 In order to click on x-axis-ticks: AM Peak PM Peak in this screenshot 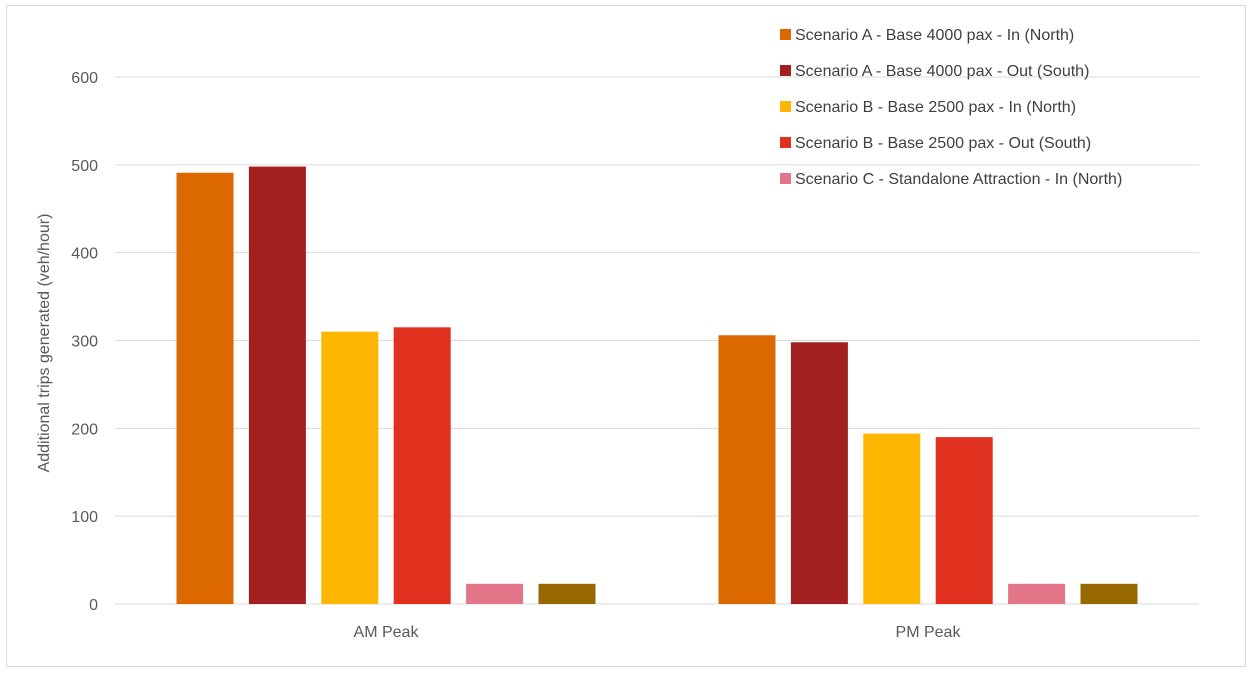, I will do `click(658, 632)`.